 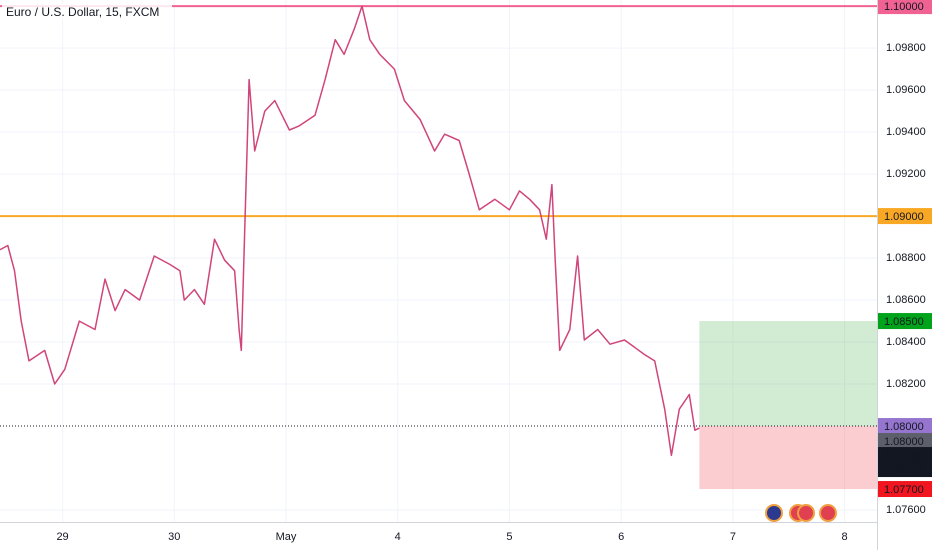 What do you see at coordinates (509, 537) in the screenshot?
I see `x-tick-label: 5` at bounding box center [509, 537].